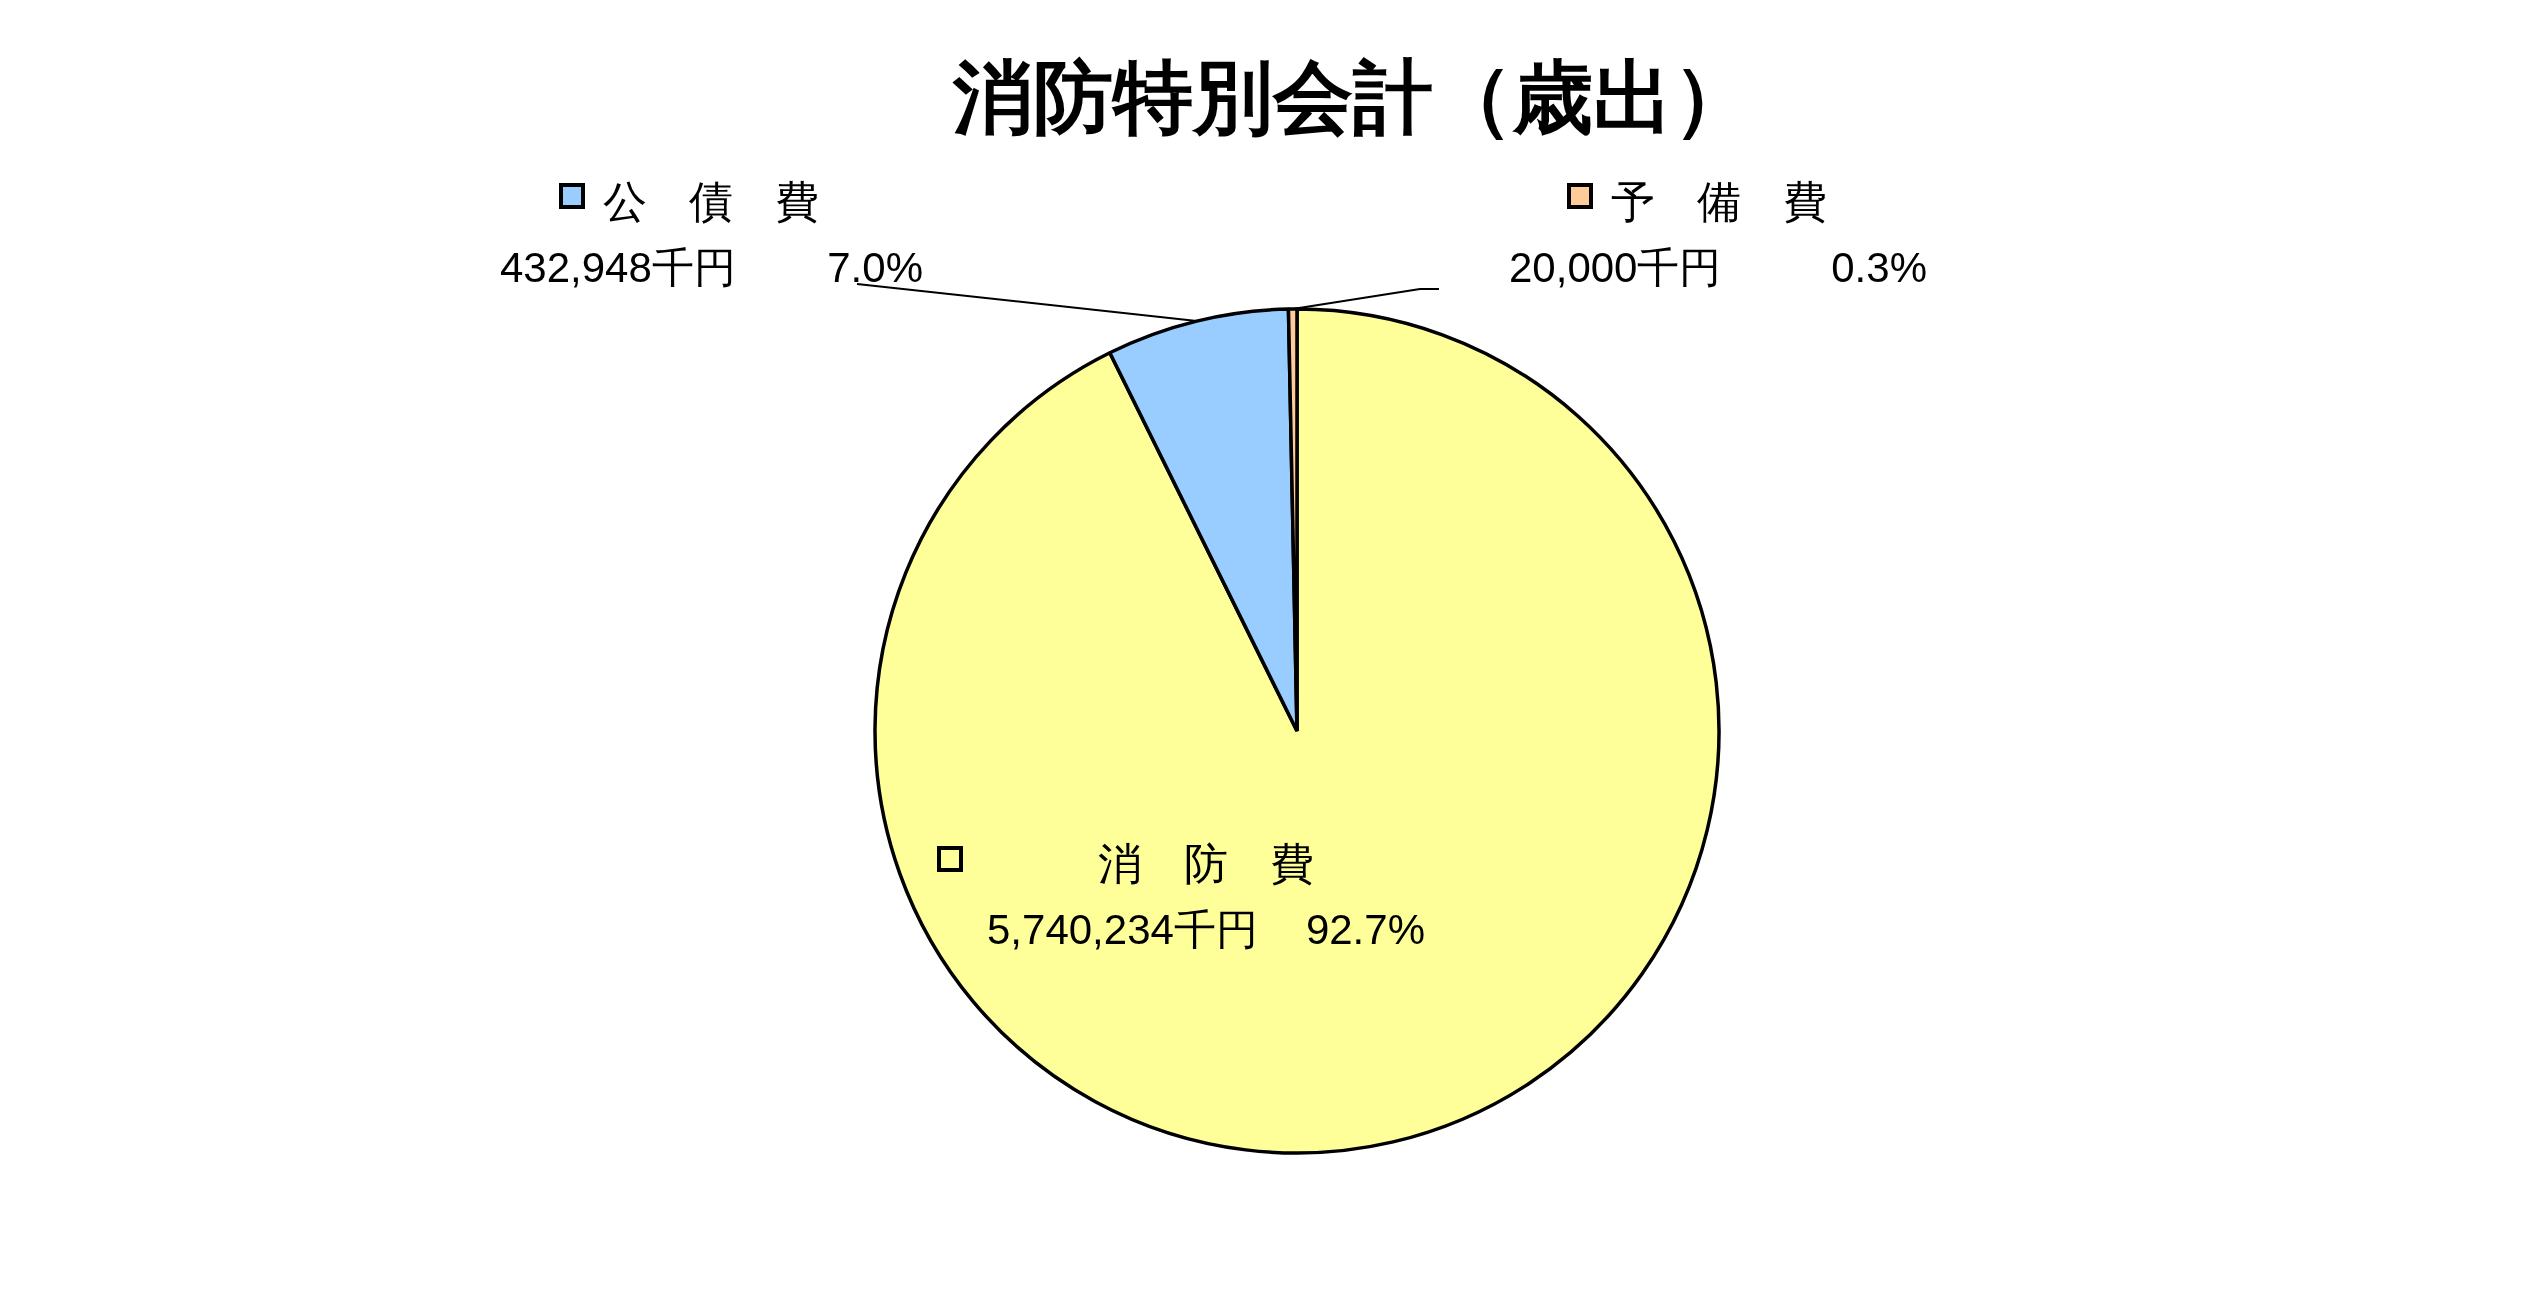 The image size is (2535, 1310). Describe the element at coordinates (1206, 929) in the screenshot. I see `data-label: 5,740,234千円 92.7%` at that location.